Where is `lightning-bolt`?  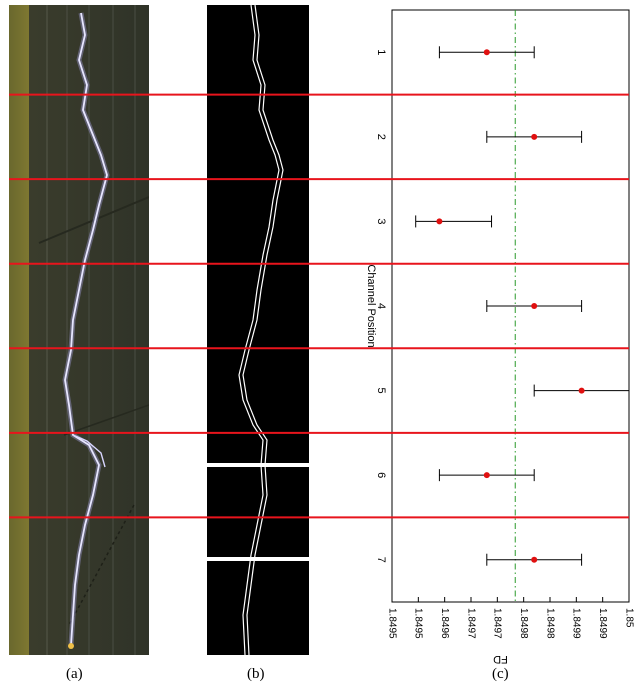 lightning-bolt is located at coordinates (86, 329).